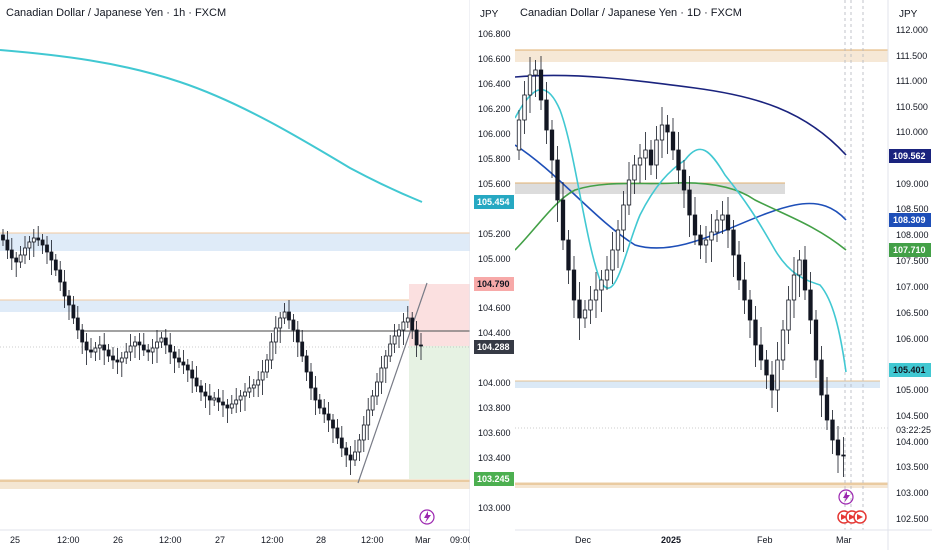 This screenshot has width=932, height=555. I want to click on price-tick: 105.200, so click(494, 234).